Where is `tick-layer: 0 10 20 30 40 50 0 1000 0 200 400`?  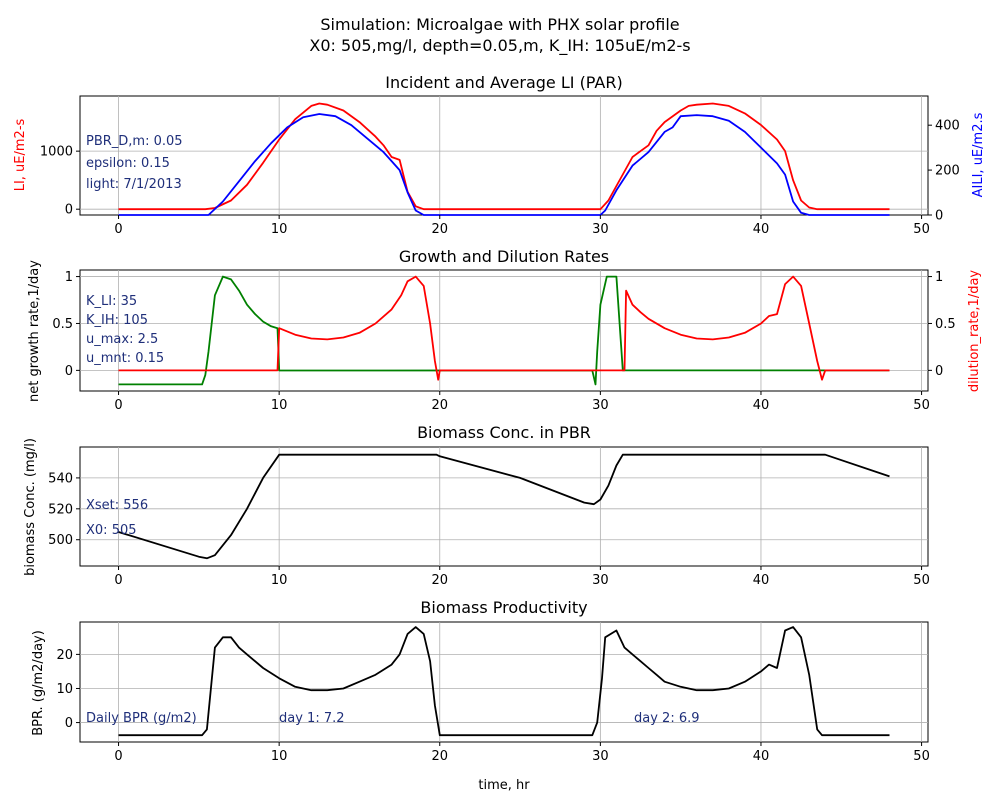
tick-layer: 0 10 20 30 40 50 0 1000 0 200 400 is located at coordinates (500, 178).